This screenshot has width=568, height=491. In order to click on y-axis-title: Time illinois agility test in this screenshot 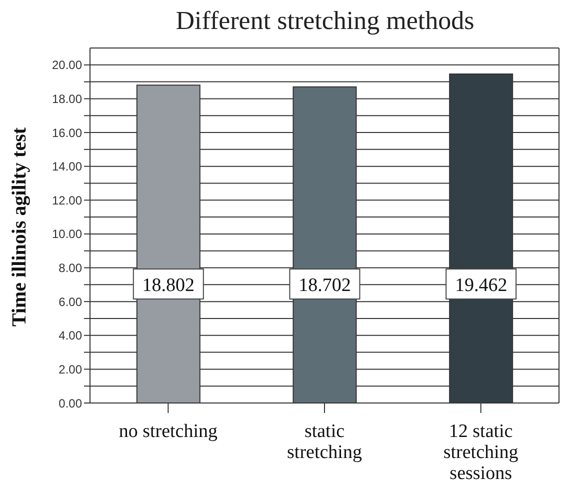, I will do `click(20, 227)`.